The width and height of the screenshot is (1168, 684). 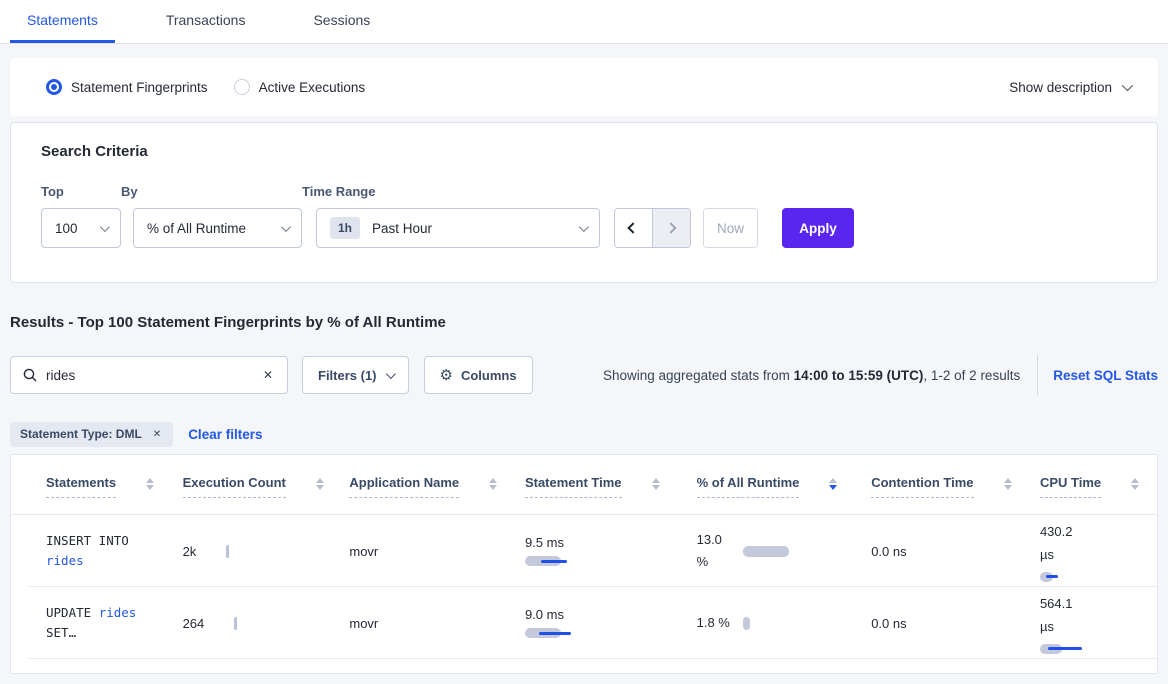 What do you see at coordinates (157, 434) in the screenshot?
I see `remove-filter-icon: ✕` at bounding box center [157, 434].